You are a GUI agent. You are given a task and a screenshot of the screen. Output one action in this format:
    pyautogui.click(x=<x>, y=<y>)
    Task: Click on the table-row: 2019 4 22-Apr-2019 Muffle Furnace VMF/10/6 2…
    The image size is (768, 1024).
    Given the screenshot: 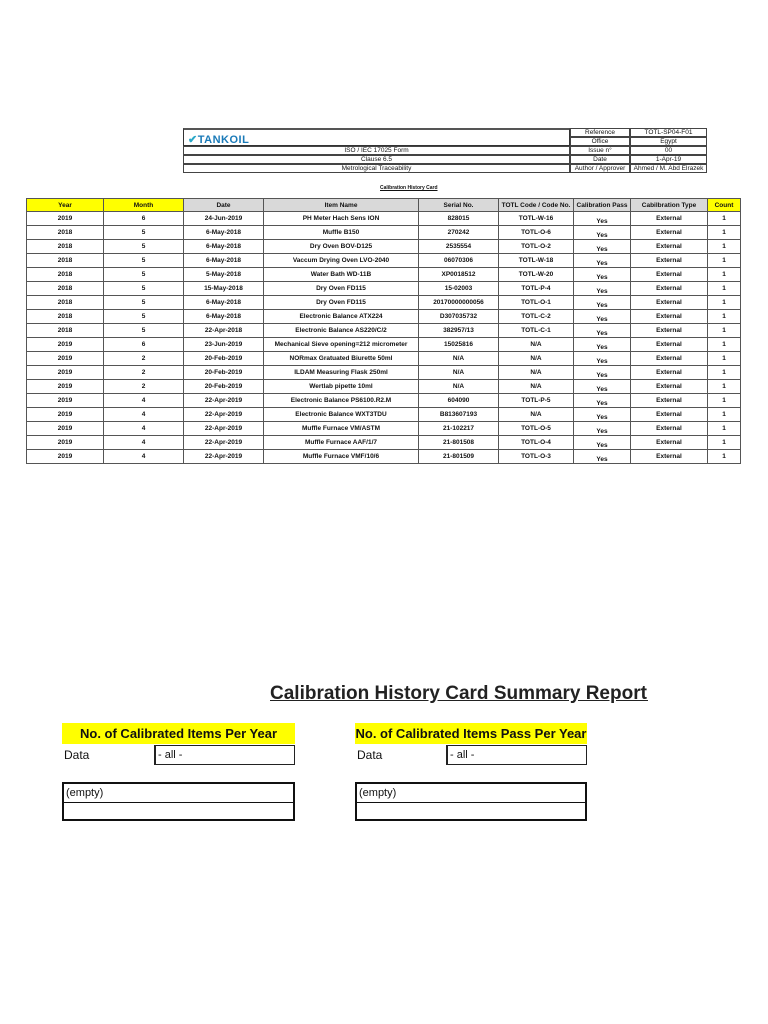 What is the action you would take?
    pyautogui.click(x=383, y=456)
    